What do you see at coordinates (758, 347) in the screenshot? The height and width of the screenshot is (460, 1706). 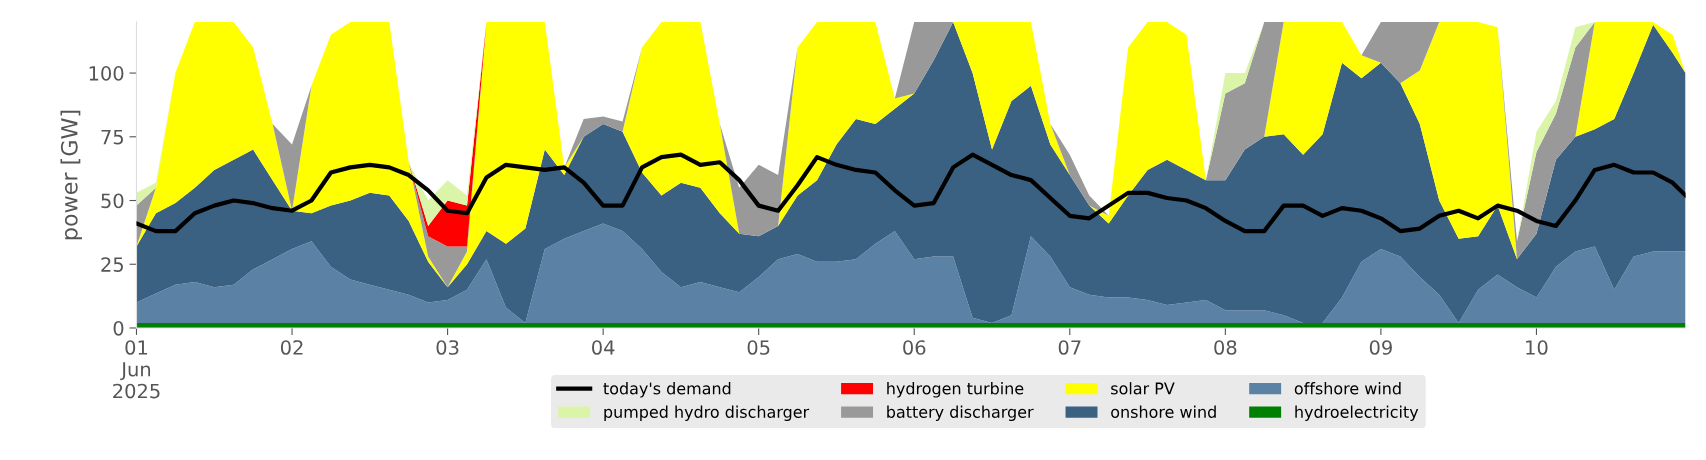 I see `x-tick-label: 05` at bounding box center [758, 347].